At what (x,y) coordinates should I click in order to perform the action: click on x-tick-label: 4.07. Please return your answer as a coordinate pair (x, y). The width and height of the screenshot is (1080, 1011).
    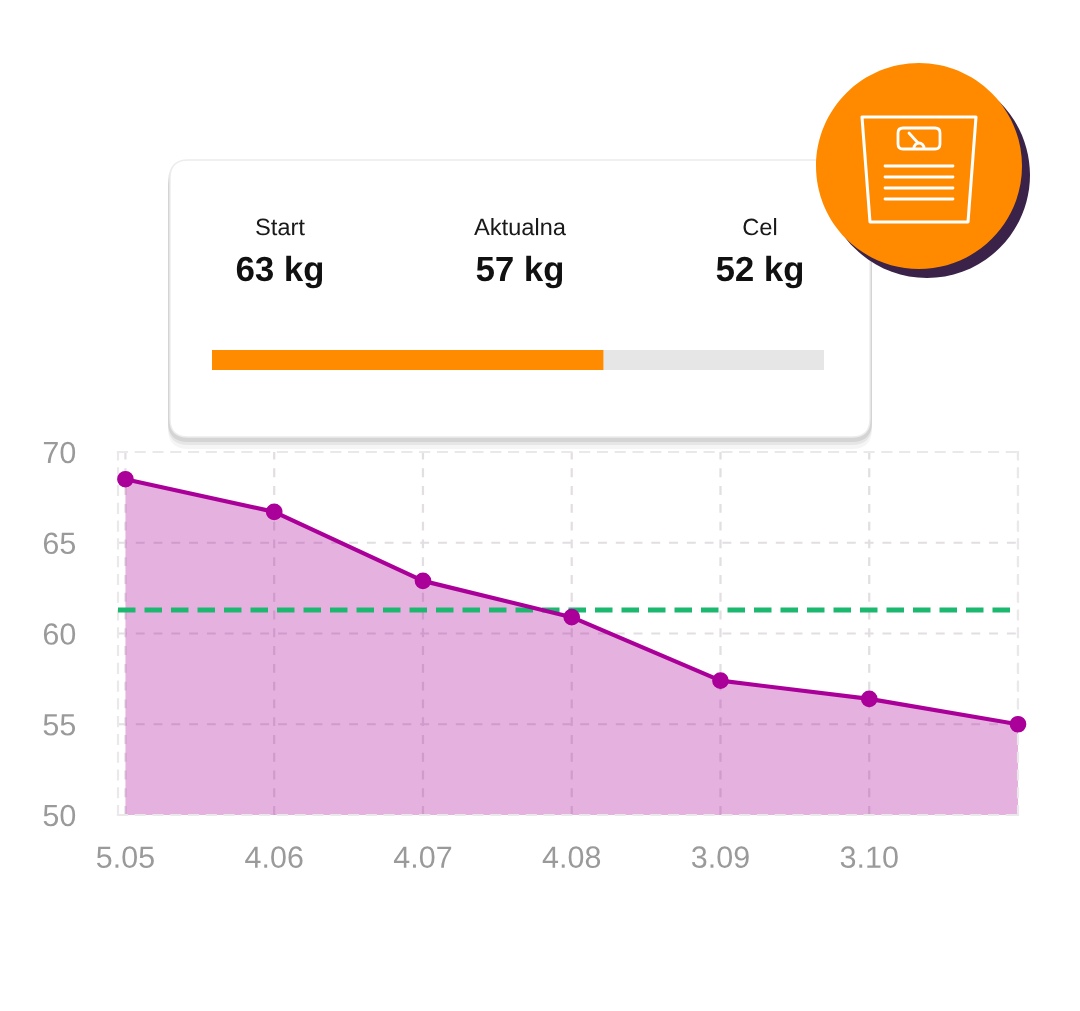
    Looking at the image, I should click on (422, 857).